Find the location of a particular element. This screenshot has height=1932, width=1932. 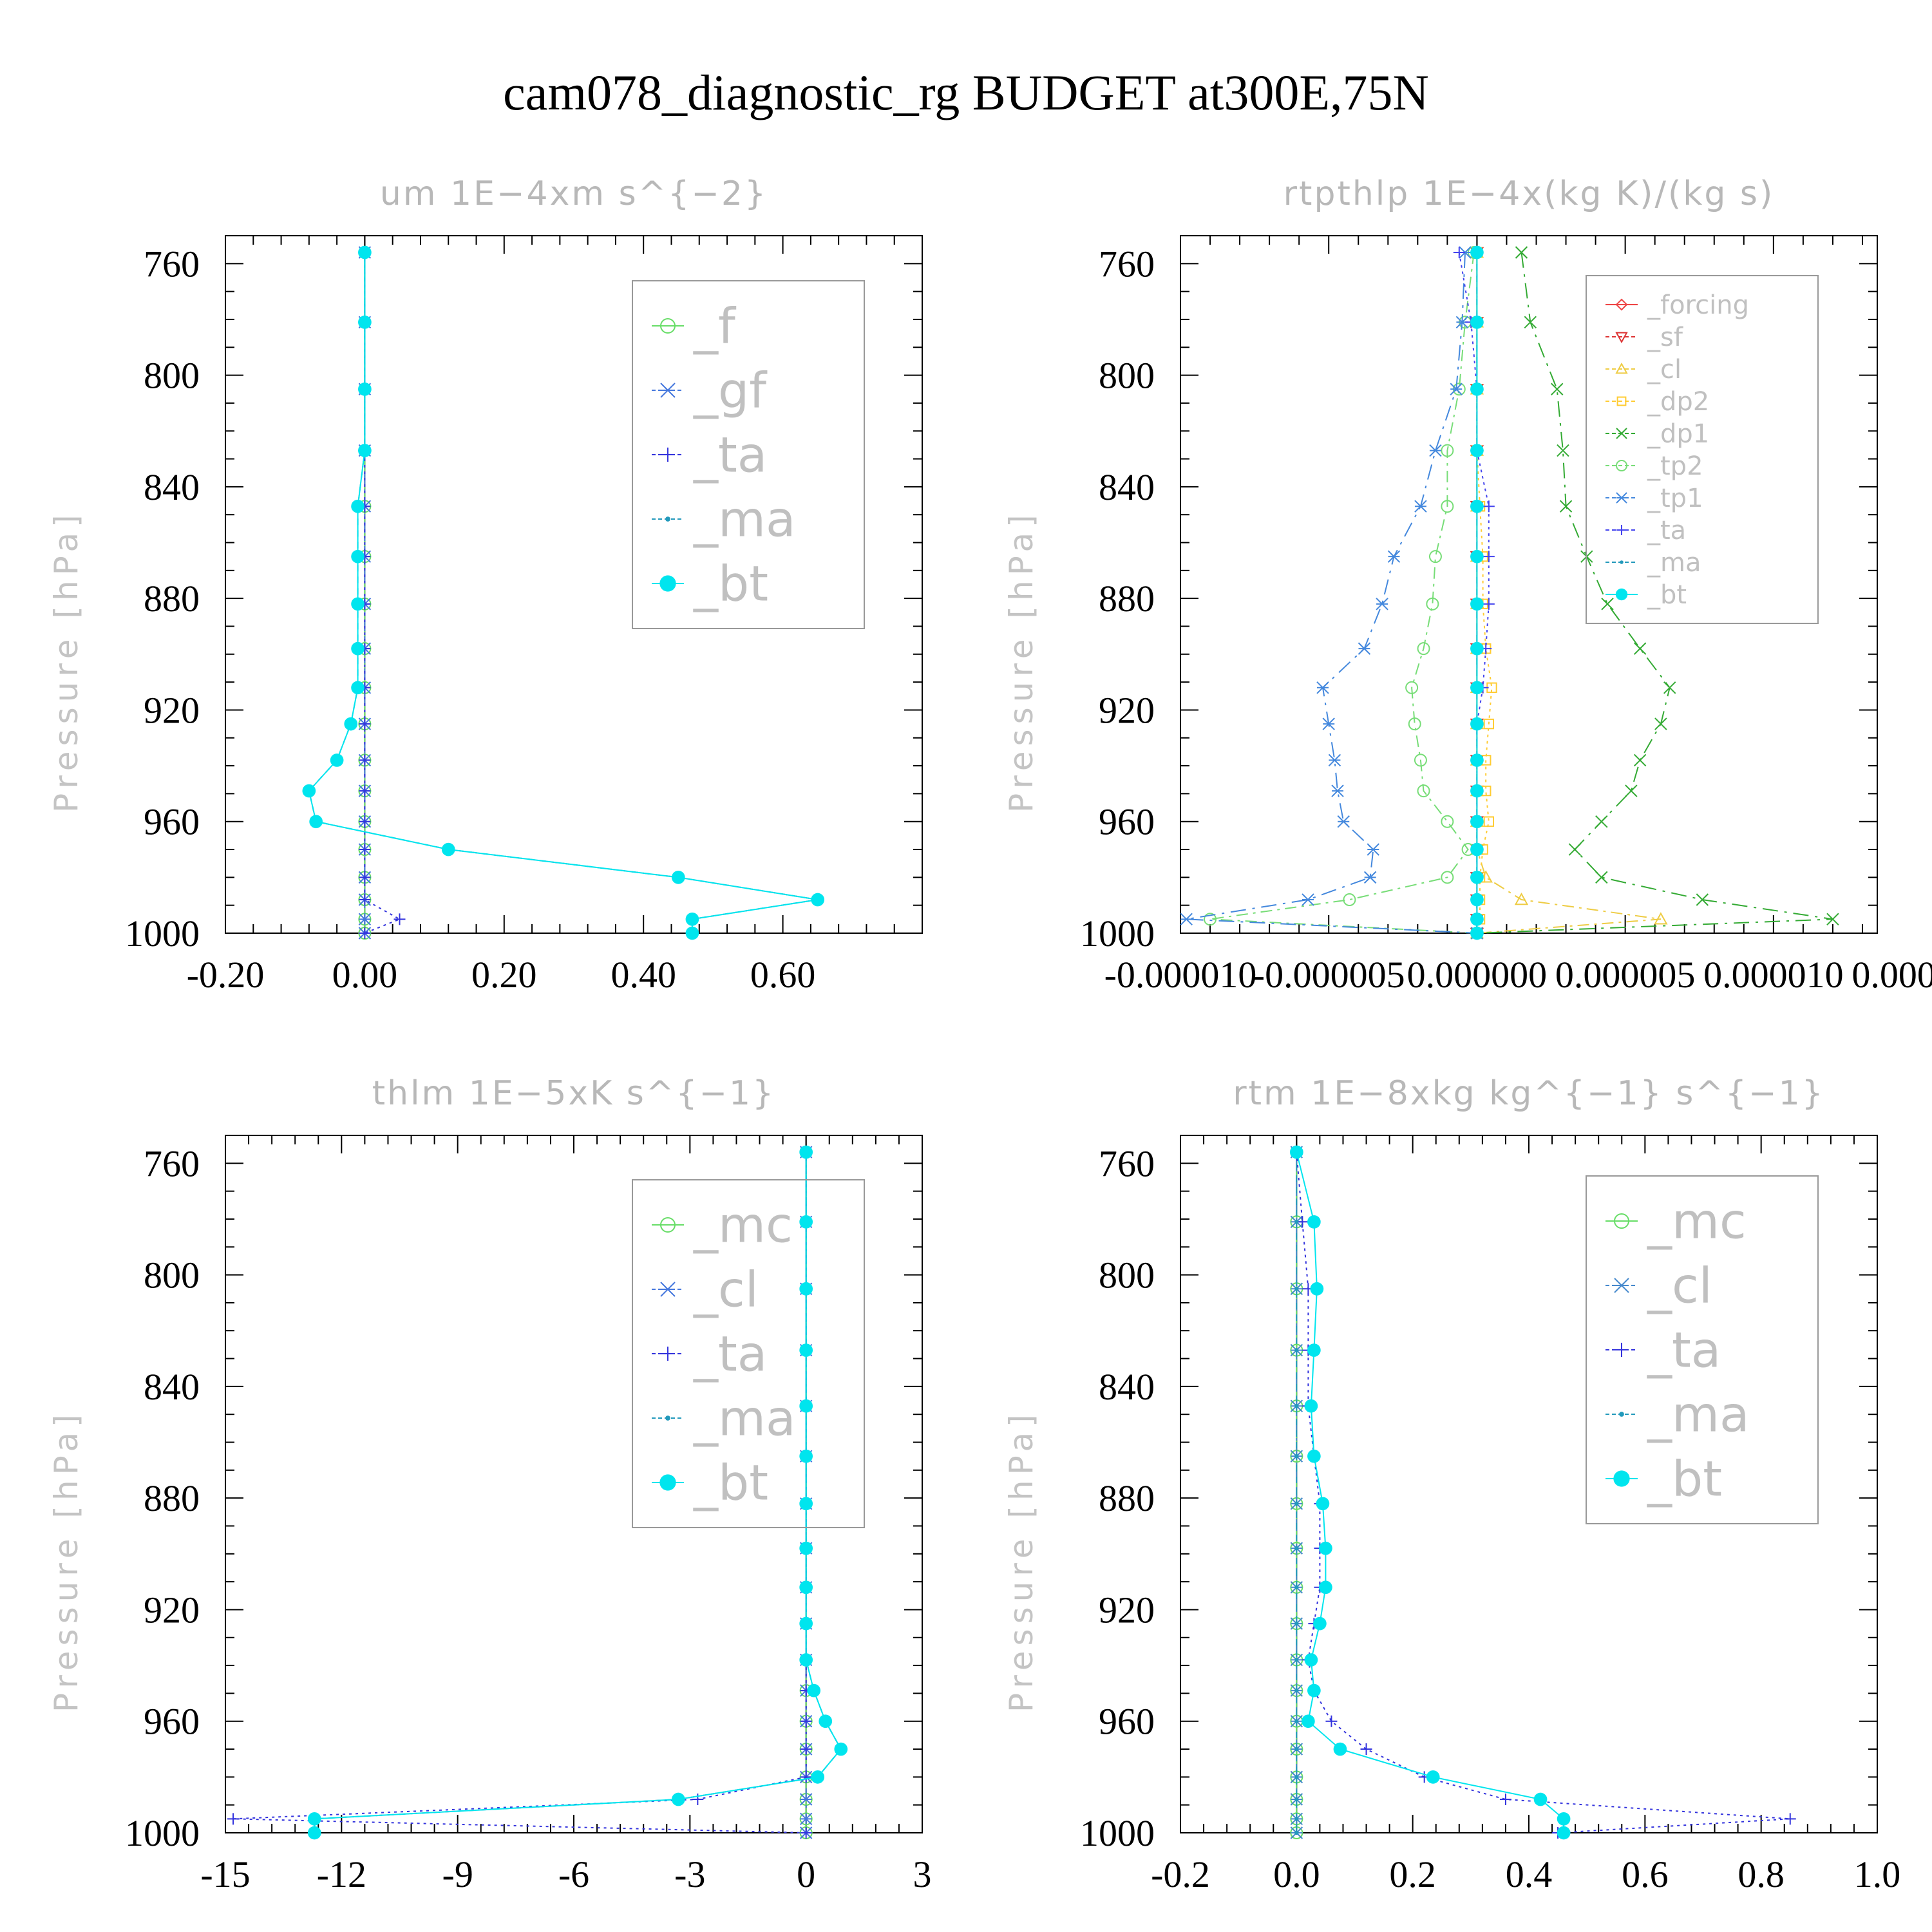

x-tick-label: 0.000010 is located at coordinates (1773, 975).